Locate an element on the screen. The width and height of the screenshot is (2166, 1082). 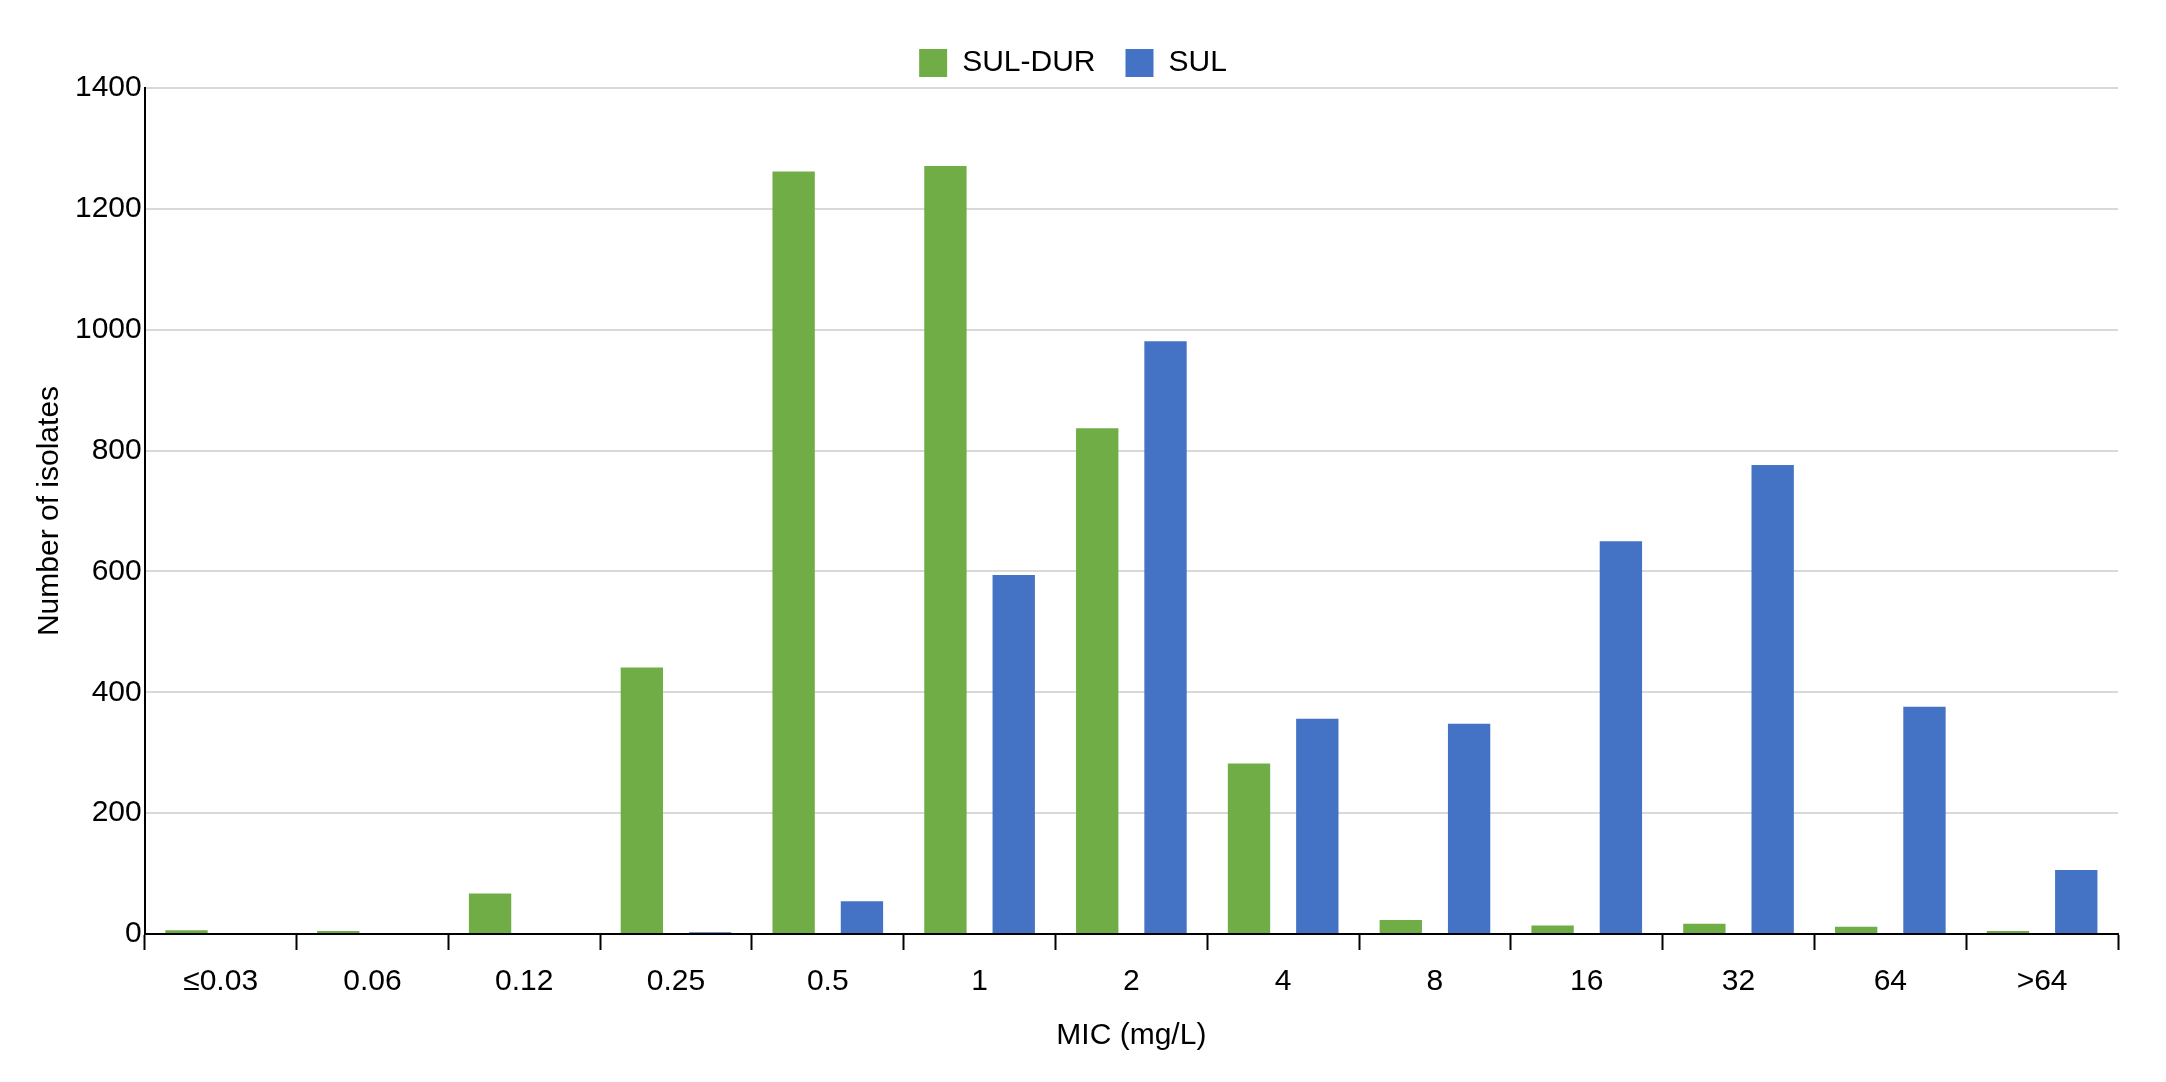
x-tick-label: 32 is located at coordinates (1738, 980).